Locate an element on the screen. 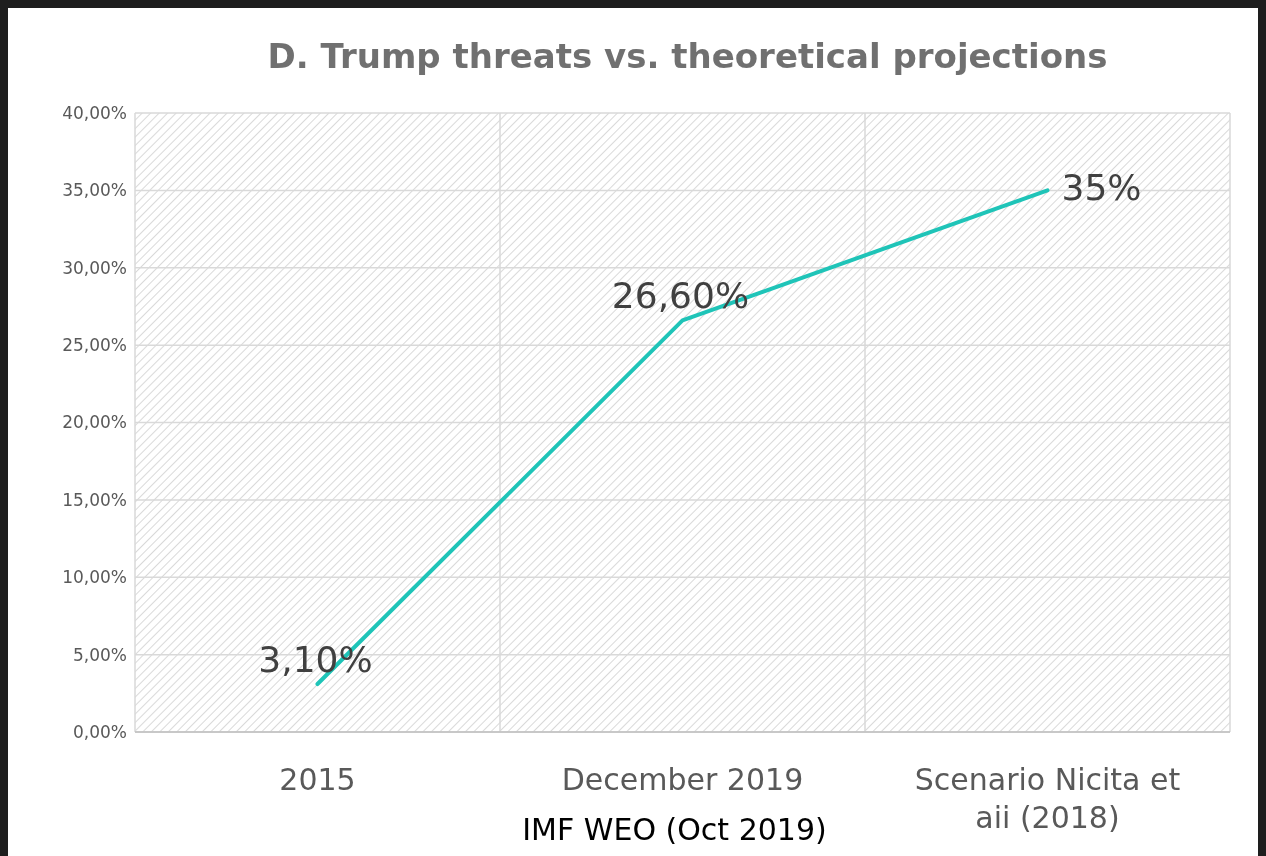  x-tick-label: Scenario Nicita et aii (2018) is located at coordinates (1047, 798).